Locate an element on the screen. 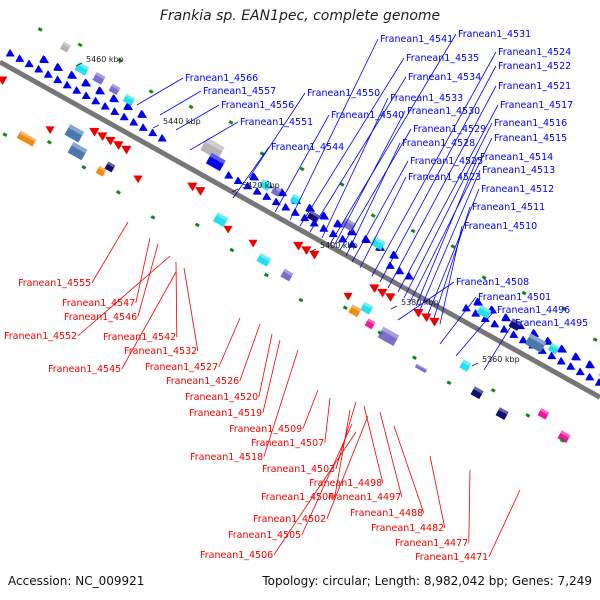  gene-label-forward: Franean1_4533 is located at coordinates (426, 98).